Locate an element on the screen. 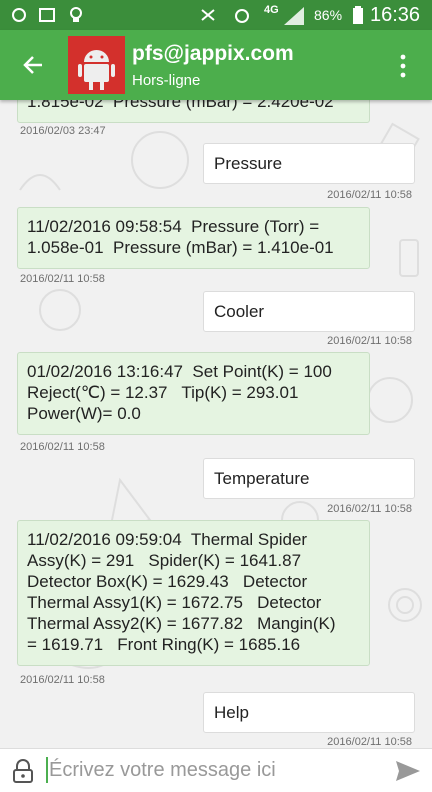 The image size is (432, 792). input-bar: Écrivez votre message ici is located at coordinates (216, 770).